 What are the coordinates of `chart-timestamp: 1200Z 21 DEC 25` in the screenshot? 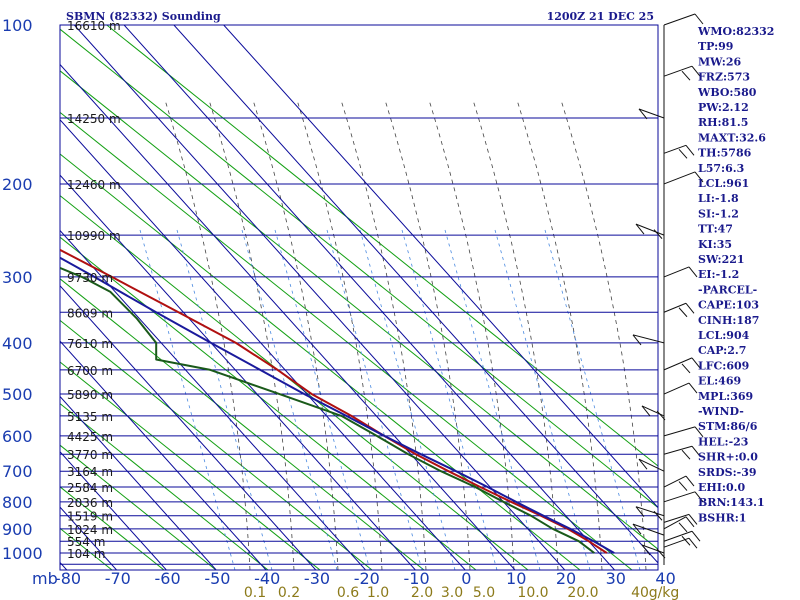 It's located at (600, 16).